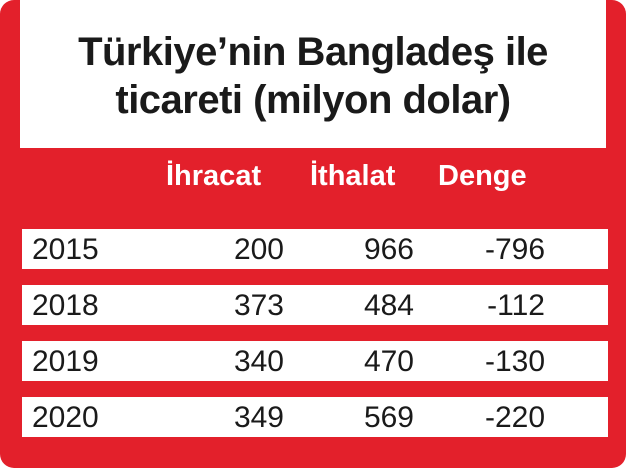  What do you see at coordinates (258, 305) in the screenshot?
I see `cell-ihracat: 373` at bounding box center [258, 305].